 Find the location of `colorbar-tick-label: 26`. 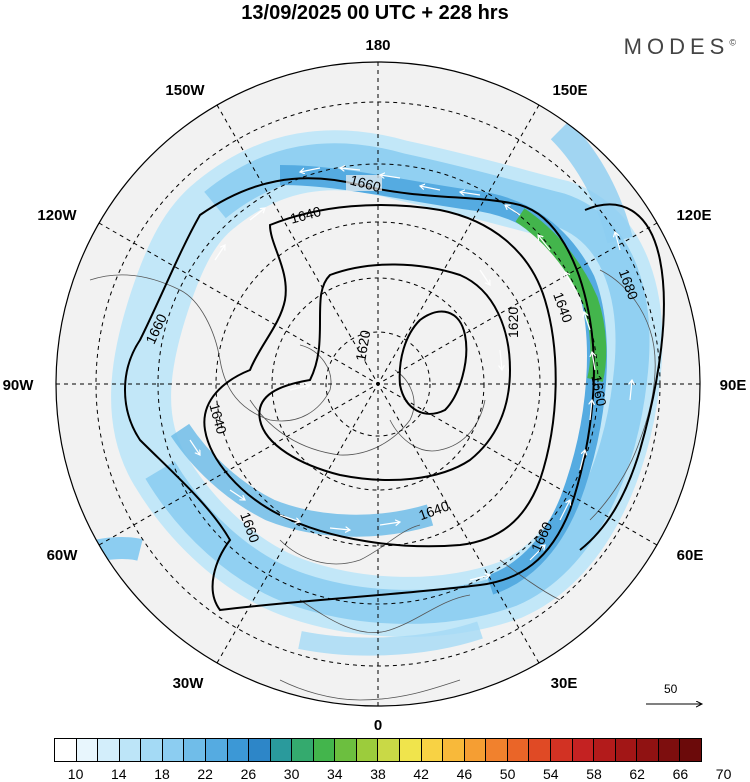

colorbar-tick-label: 26 is located at coordinates (248, 774).